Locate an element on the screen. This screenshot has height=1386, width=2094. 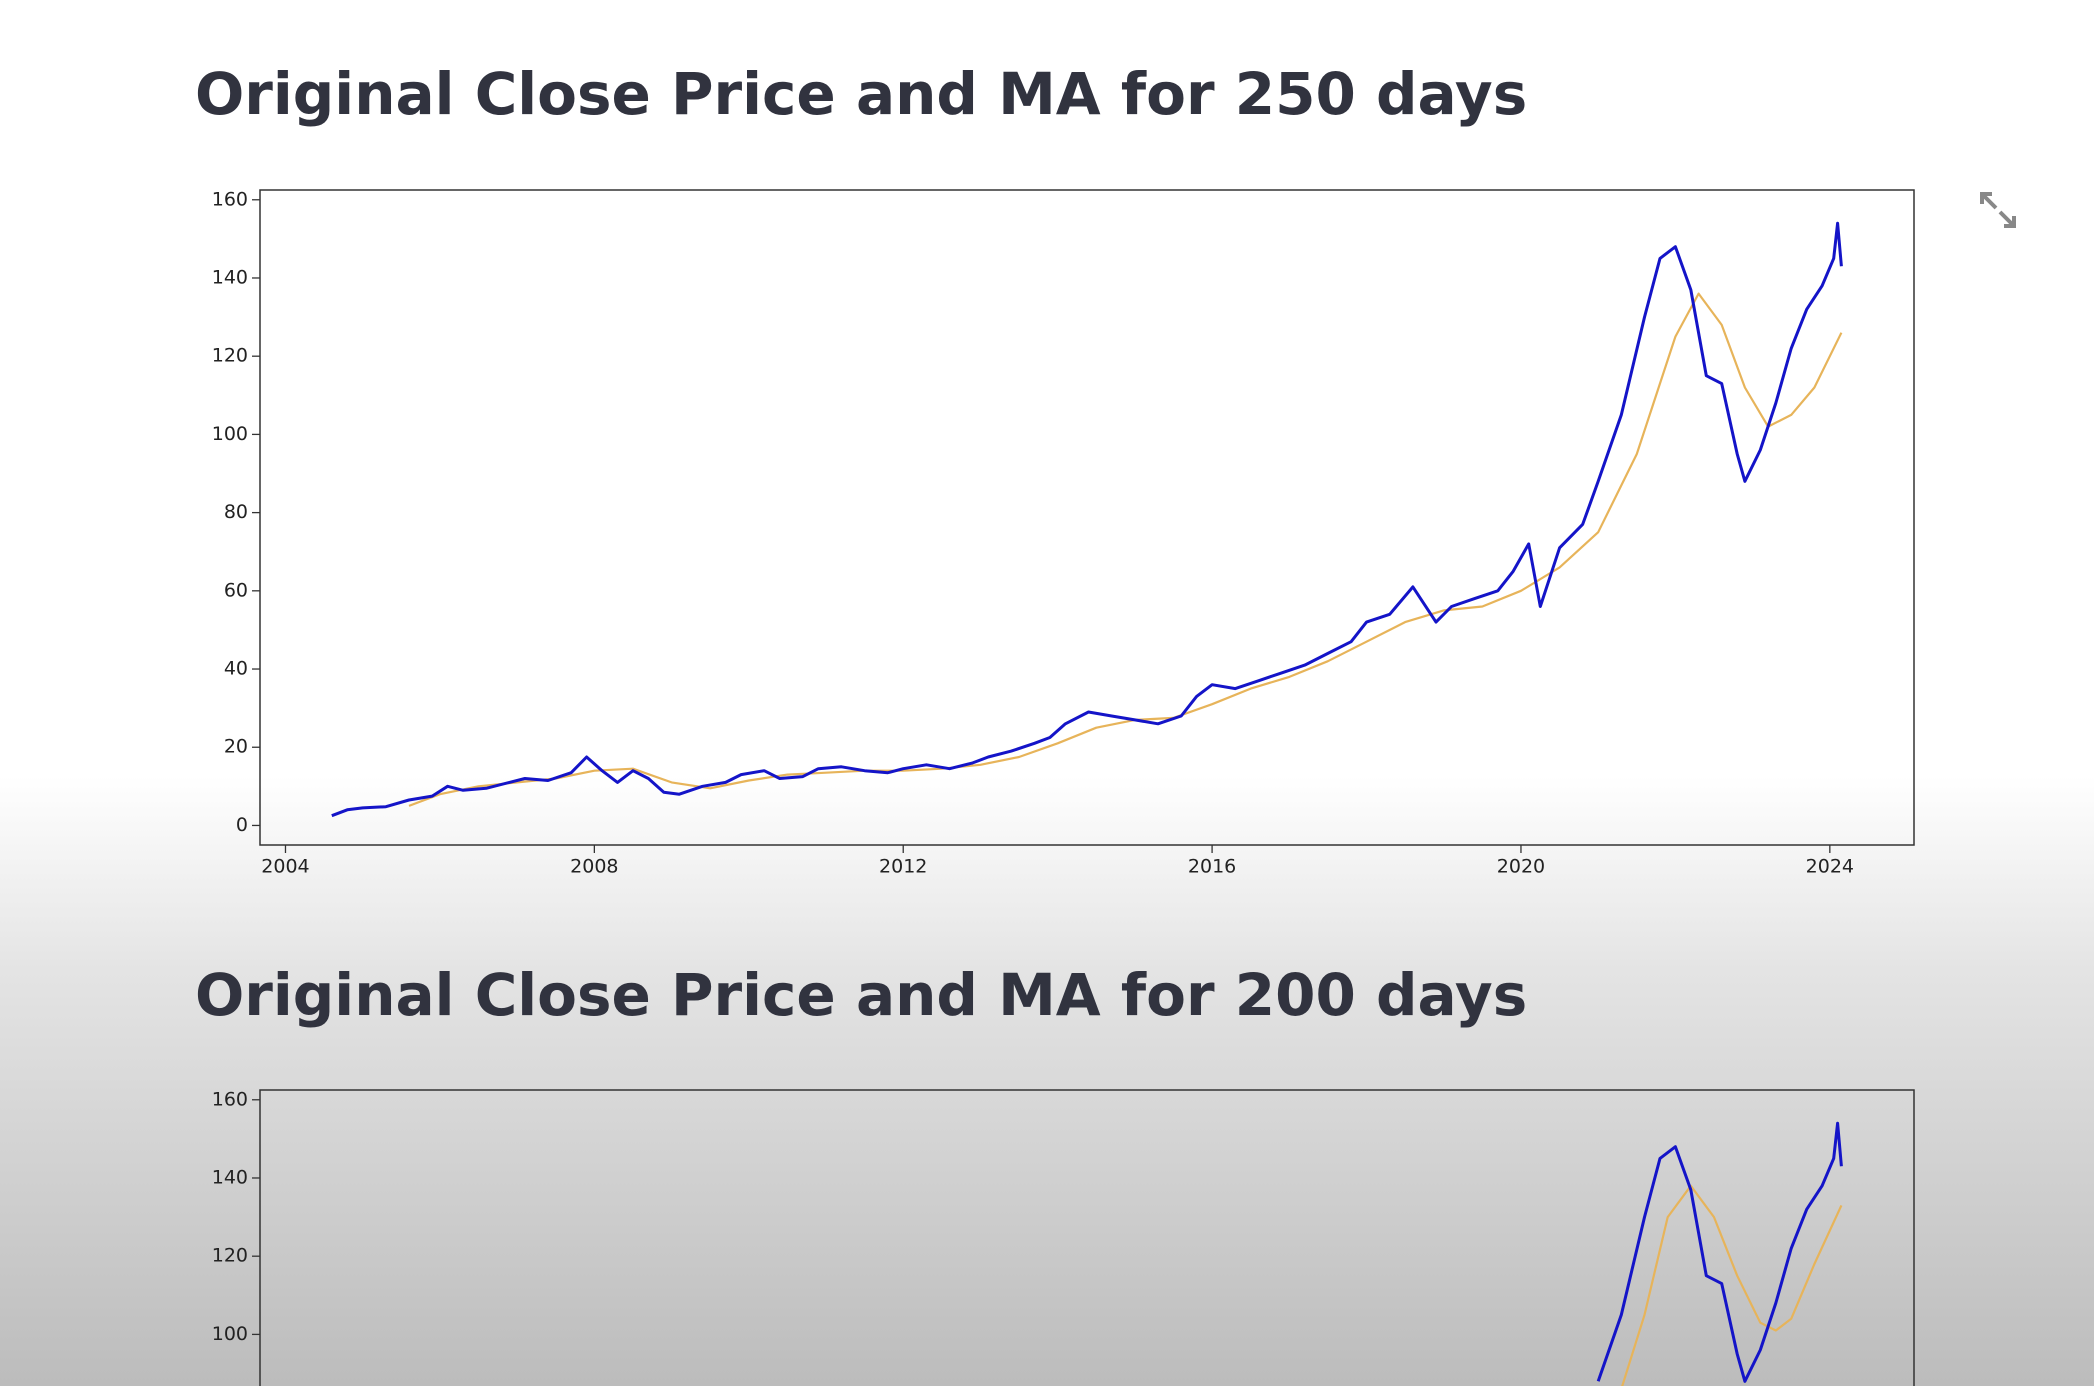
x-tick-label: 2008 is located at coordinates (594, 867).